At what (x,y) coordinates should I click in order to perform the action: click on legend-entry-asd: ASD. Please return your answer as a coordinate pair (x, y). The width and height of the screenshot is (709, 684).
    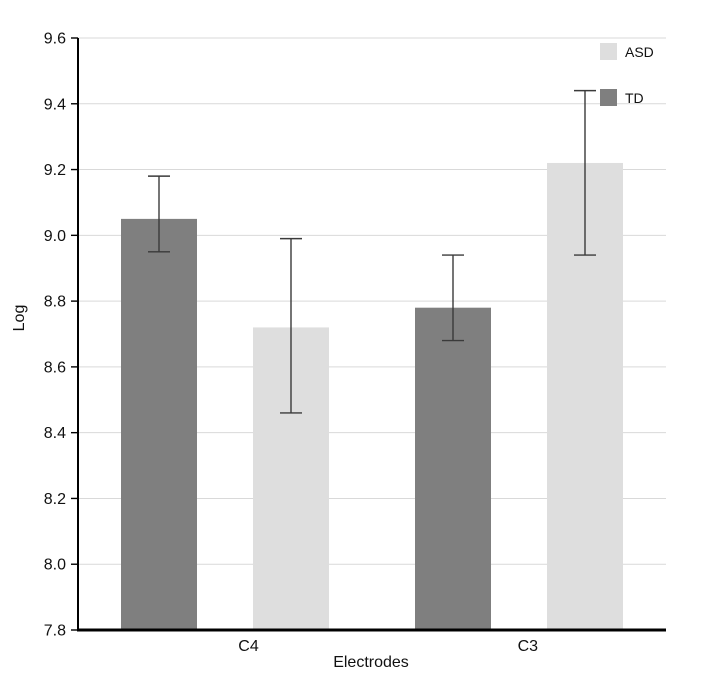
    Looking at the image, I should click on (627, 51).